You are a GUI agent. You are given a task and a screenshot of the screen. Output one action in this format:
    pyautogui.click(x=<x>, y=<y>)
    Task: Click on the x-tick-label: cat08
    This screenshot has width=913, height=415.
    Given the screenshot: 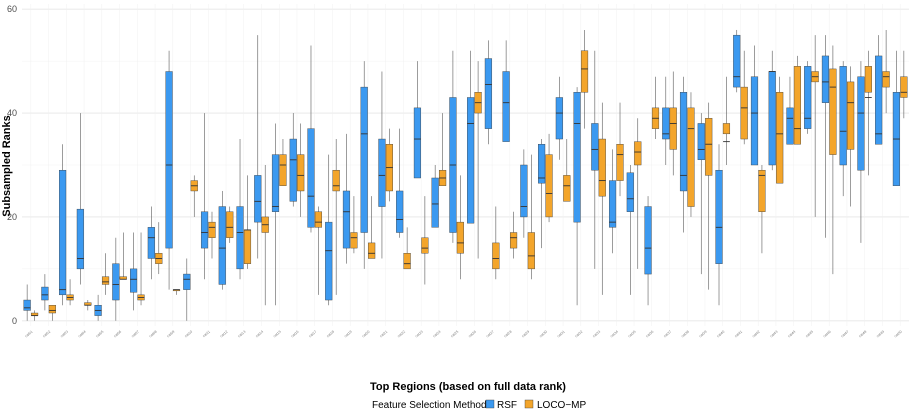 What is the action you would take?
    pyautogui.click(x=152, y=334)
    